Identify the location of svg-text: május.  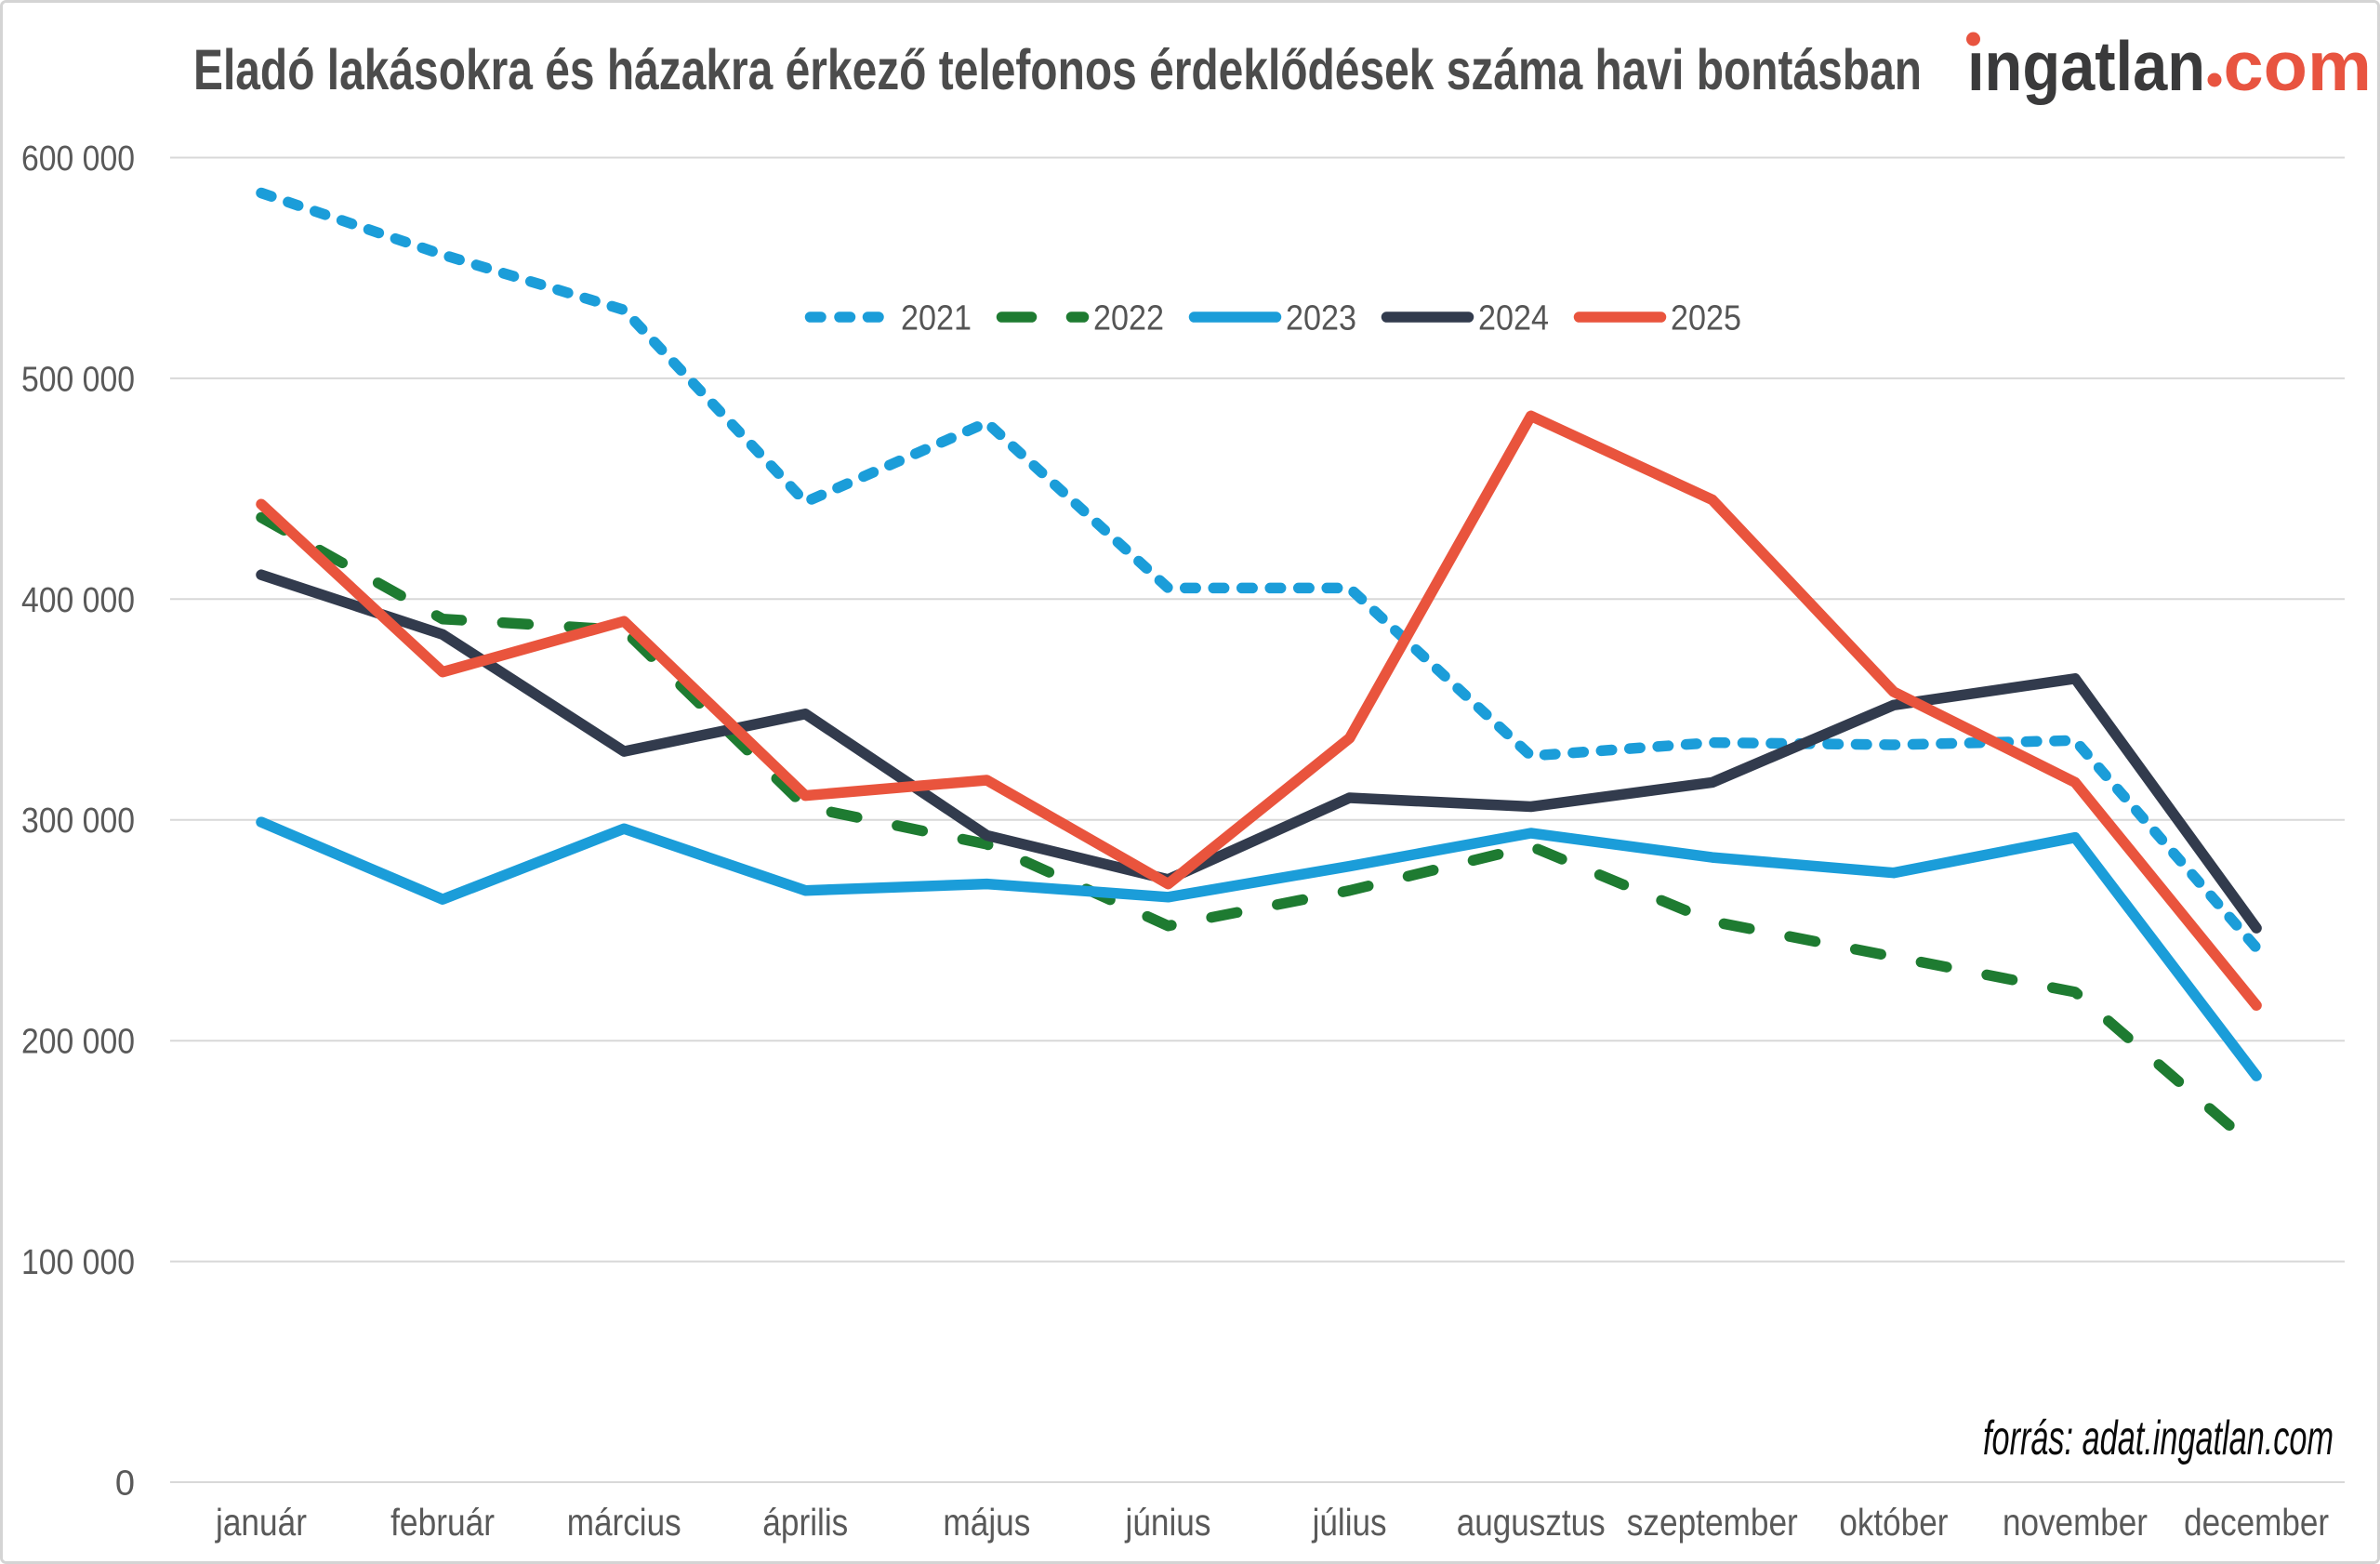
(986, 1522).